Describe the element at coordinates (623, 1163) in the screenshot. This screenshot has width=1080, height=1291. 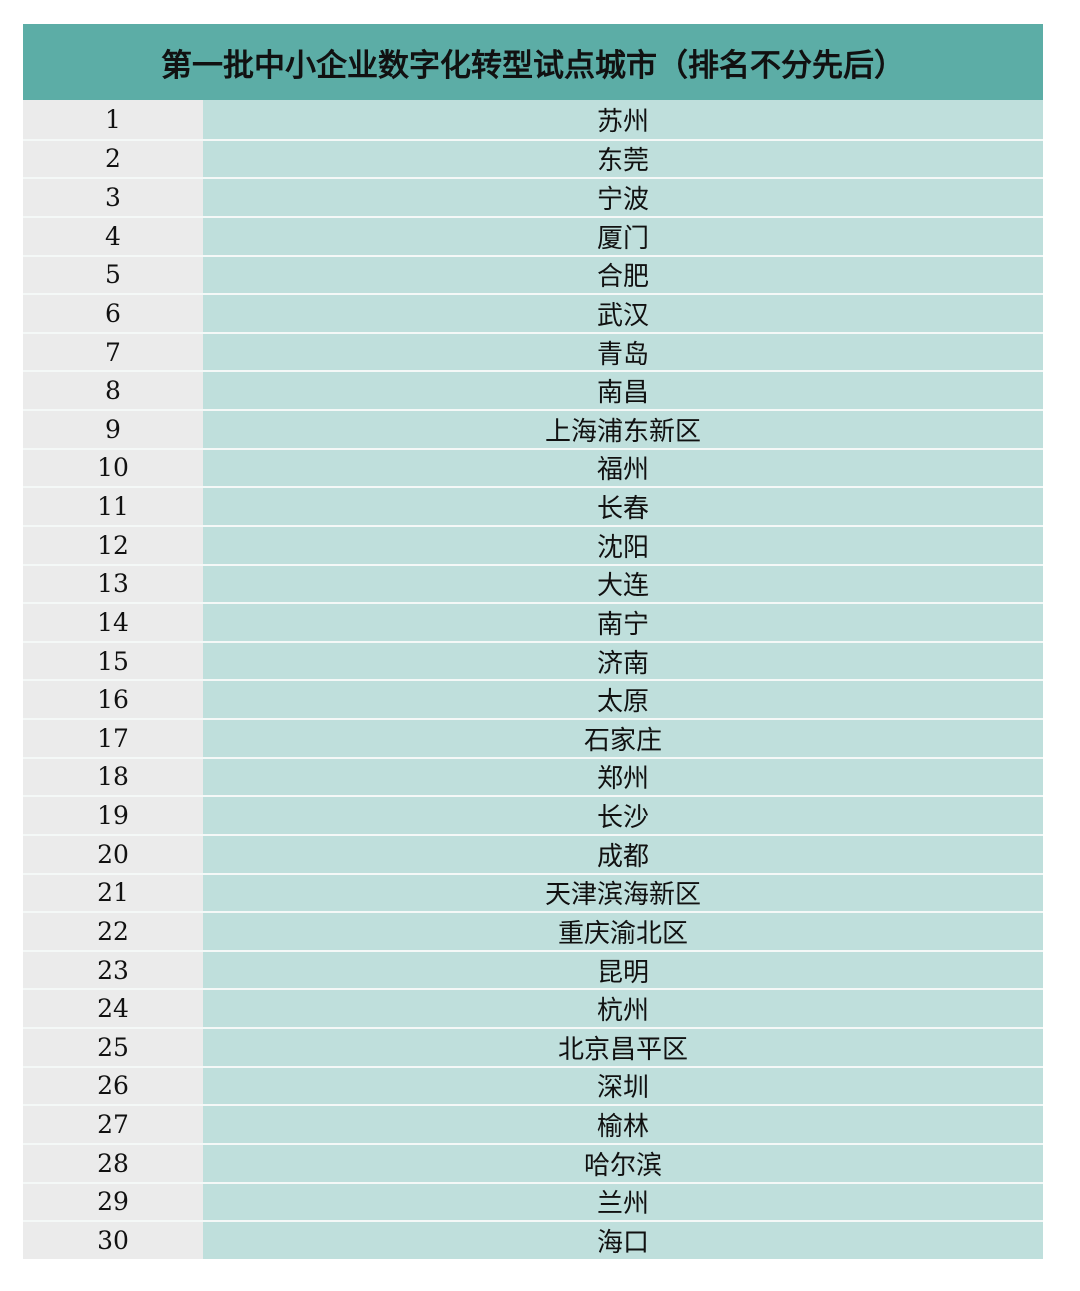
I see `city-name: 哈尔滨` at that location.